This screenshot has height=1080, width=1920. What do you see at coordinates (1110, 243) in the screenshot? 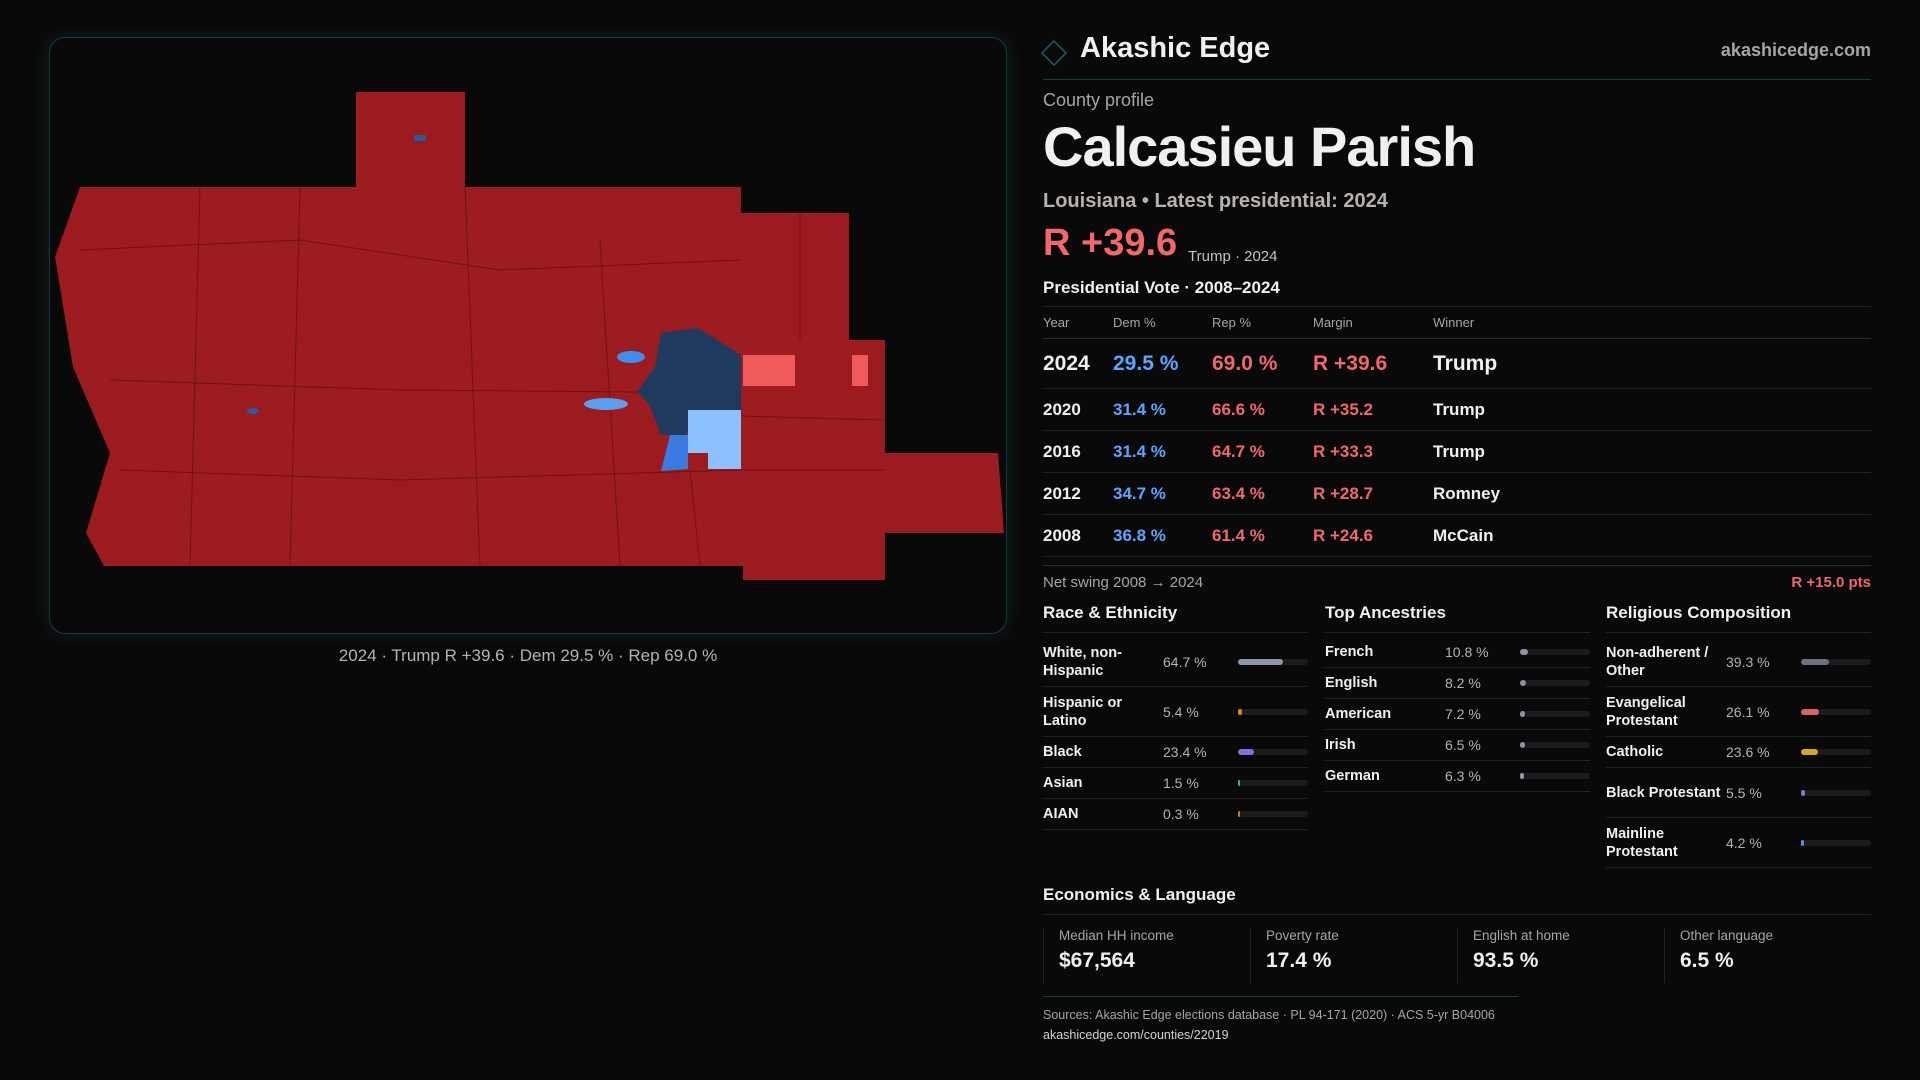
I see `headline-margin: R +39.6` at bounding box center [1110, 243].